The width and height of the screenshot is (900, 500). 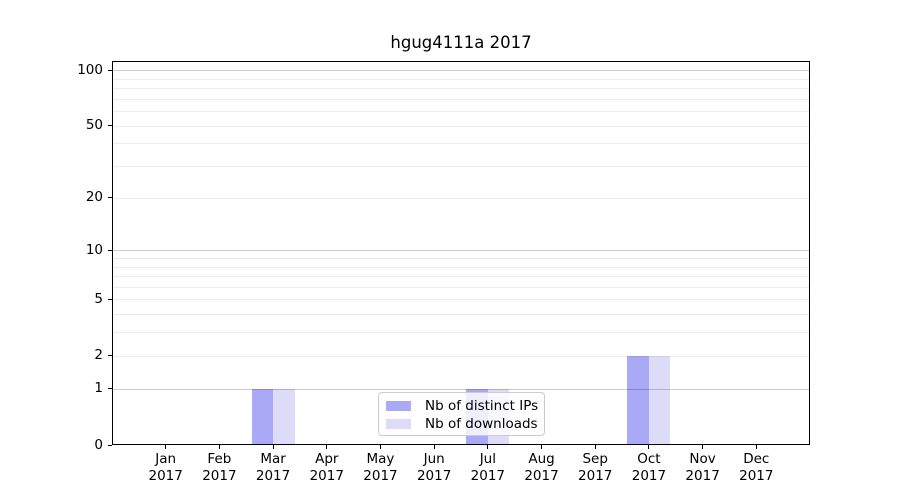 What do you see at coordinates (488, 447) in the screenshot?
I see `x-tick-jul` at bounding box center [488, 447].